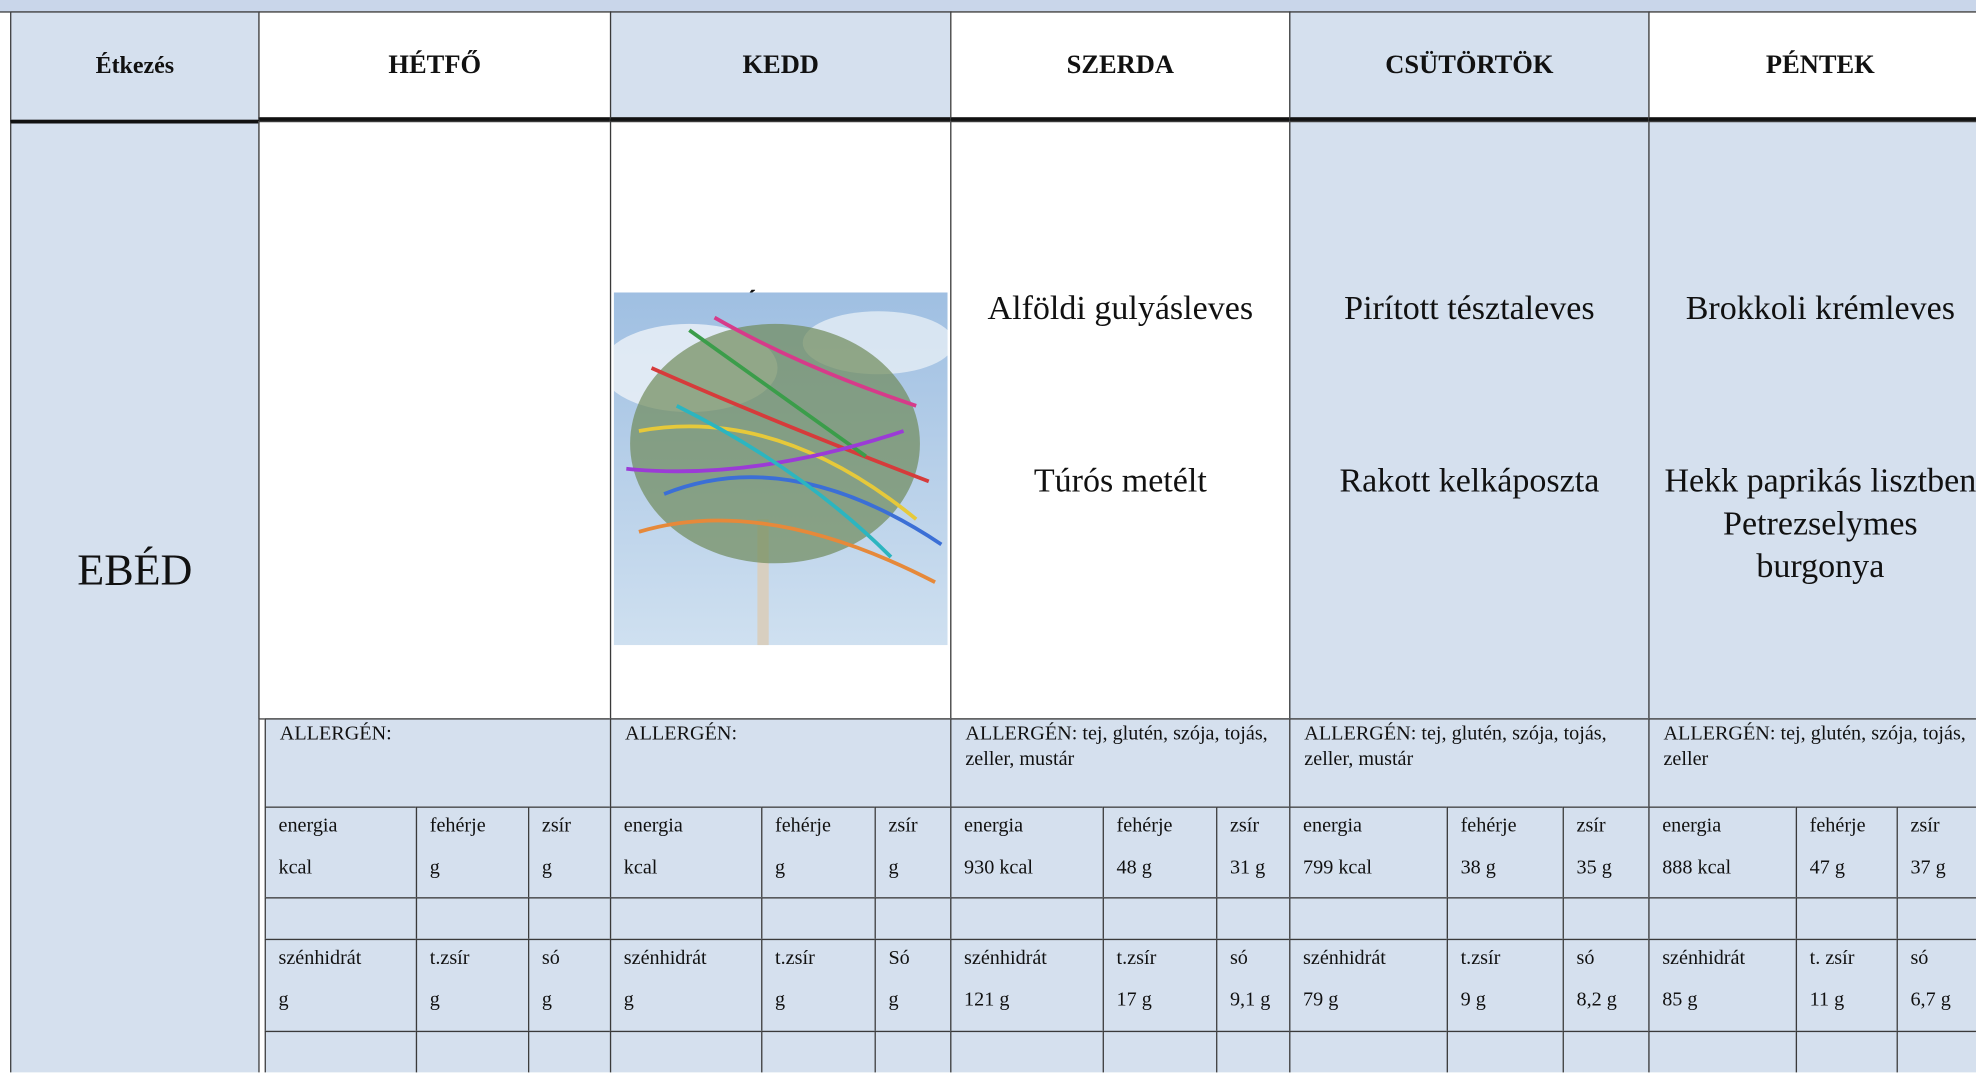  Describe the element at coordinates (135, 65) in the screenshot. I see `header-text: Étkezés` at that location.